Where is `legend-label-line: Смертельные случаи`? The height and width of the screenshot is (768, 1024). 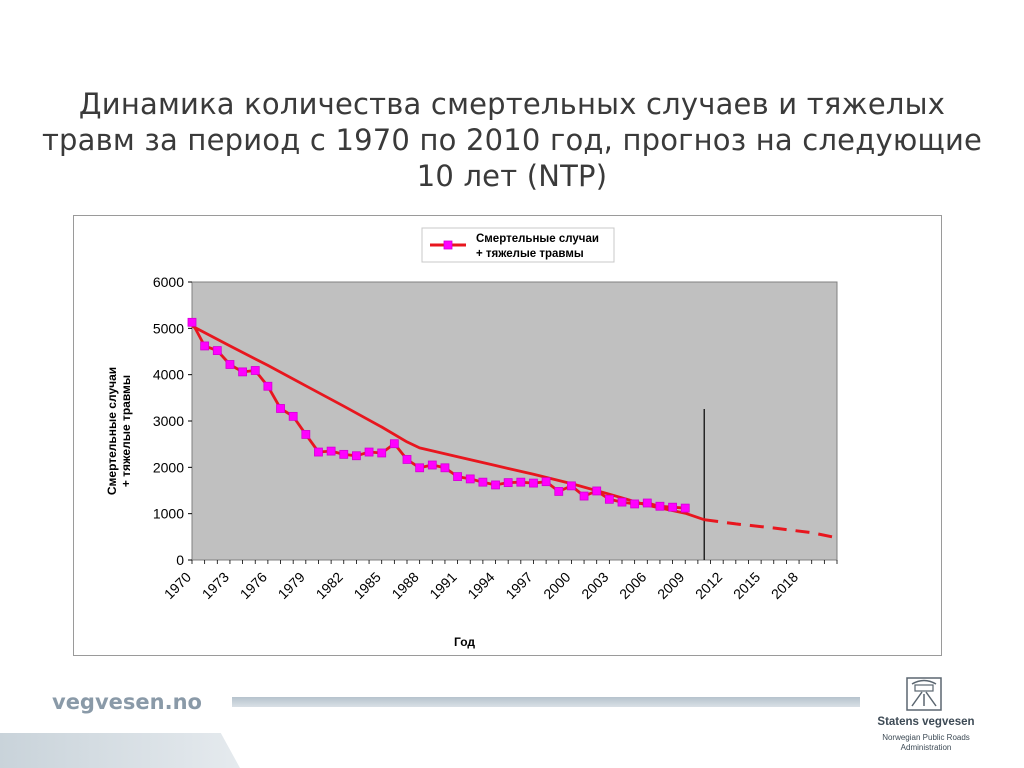
legend-label-line: Смертельные случаи is located at coordinates (537, 239).